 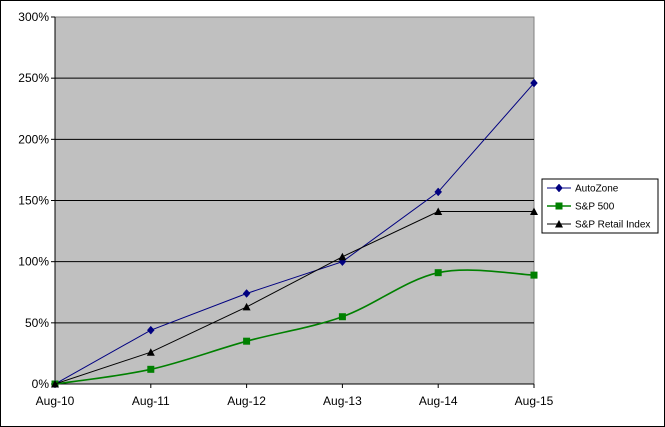 I want to click on legend-item: S&P Retail Index, so click(x=598, y=225).